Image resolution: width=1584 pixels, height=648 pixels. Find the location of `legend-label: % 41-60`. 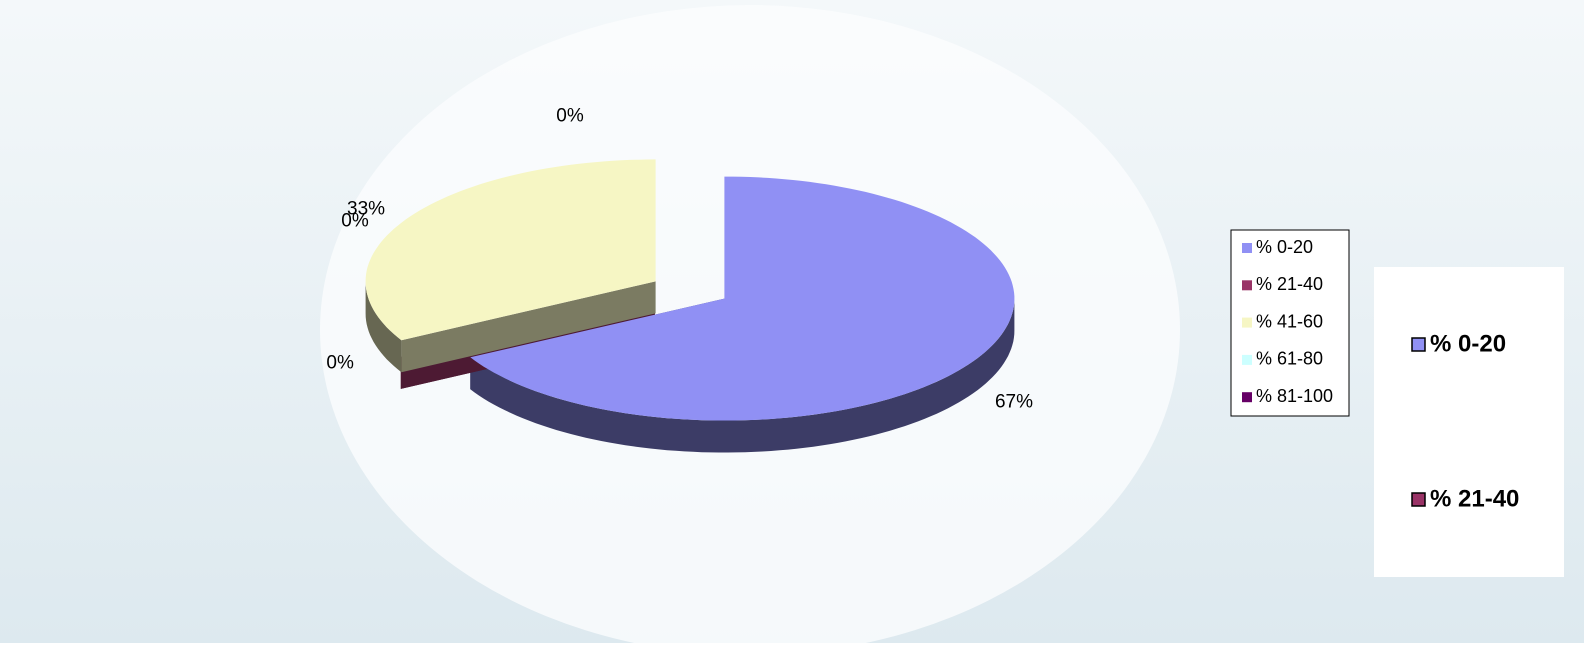

legend-label: % 41-60 is located at coordinates (1289, 321).